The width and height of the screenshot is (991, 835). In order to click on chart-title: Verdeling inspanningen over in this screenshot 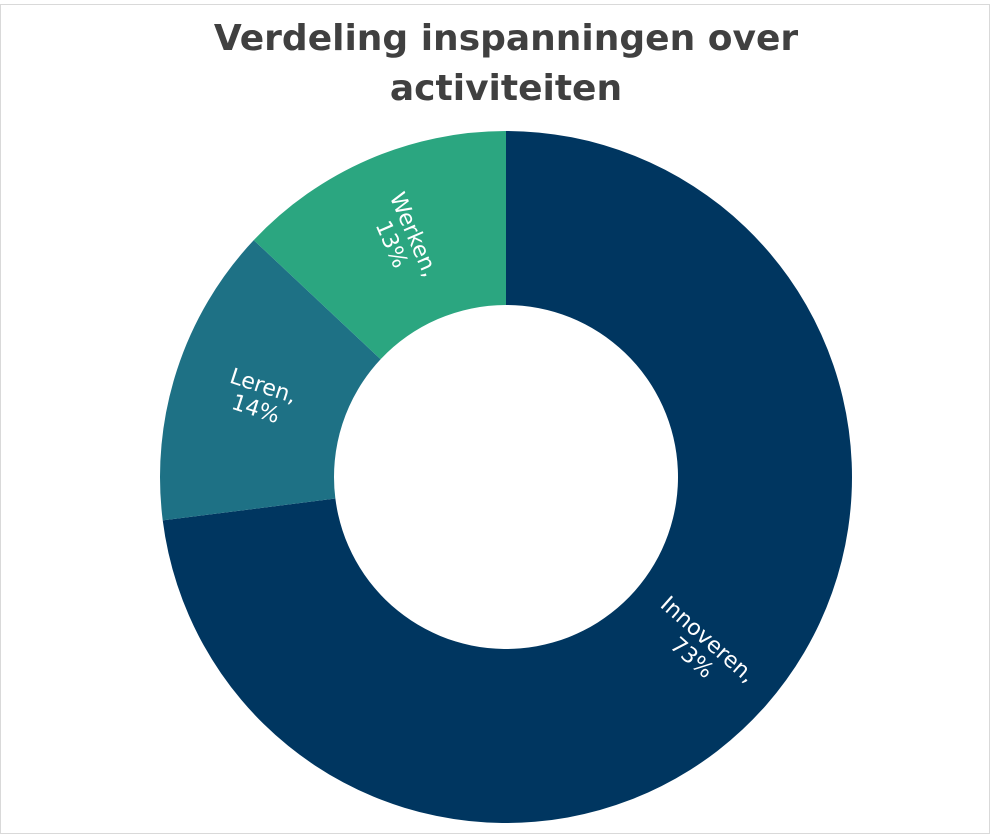, I will do `click(506, 38)`.